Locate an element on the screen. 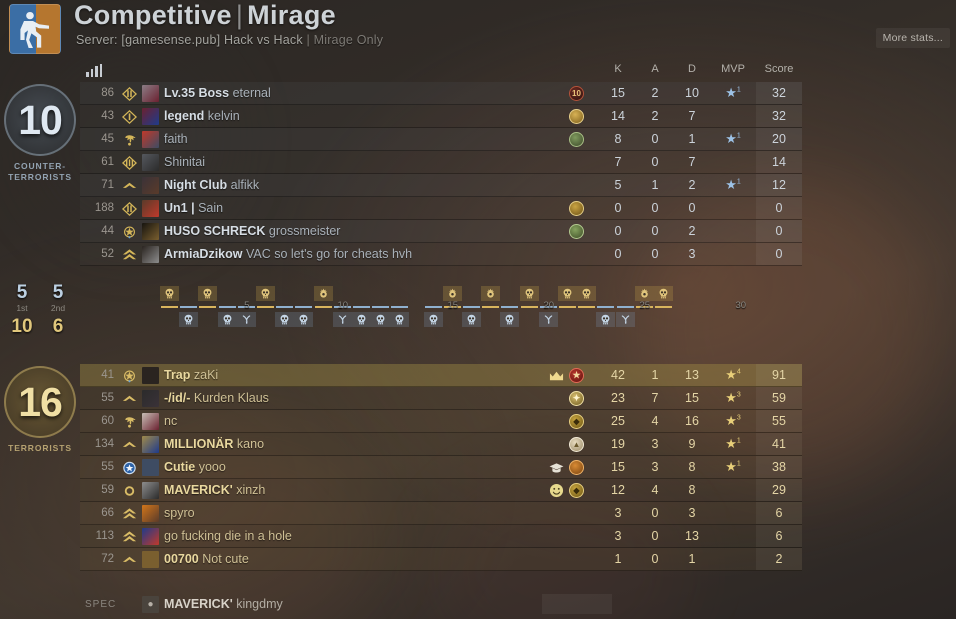 This screenshot has height=619, width=956. table-row: 43 legend kelvin 14 2 7 32 is located at coordinates (441, 116).